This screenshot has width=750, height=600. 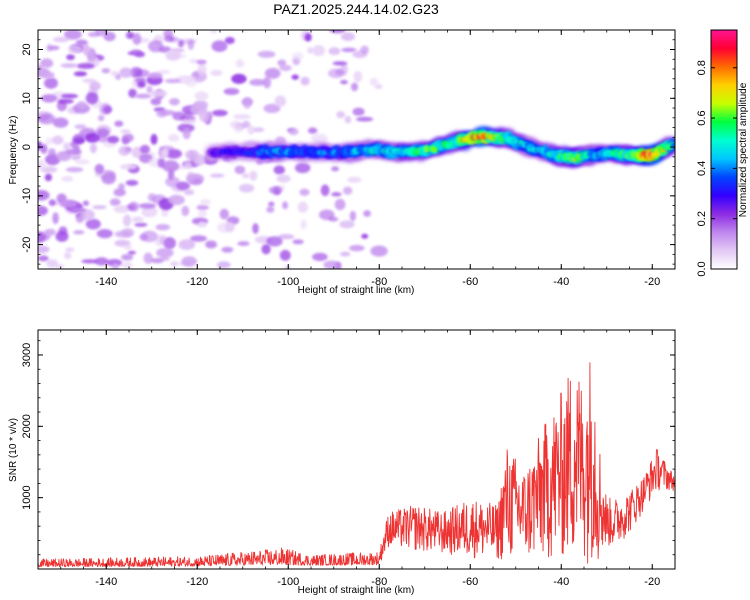 I want to click on colorbar-tick-label: 0.2, so click(x=702, y=218).